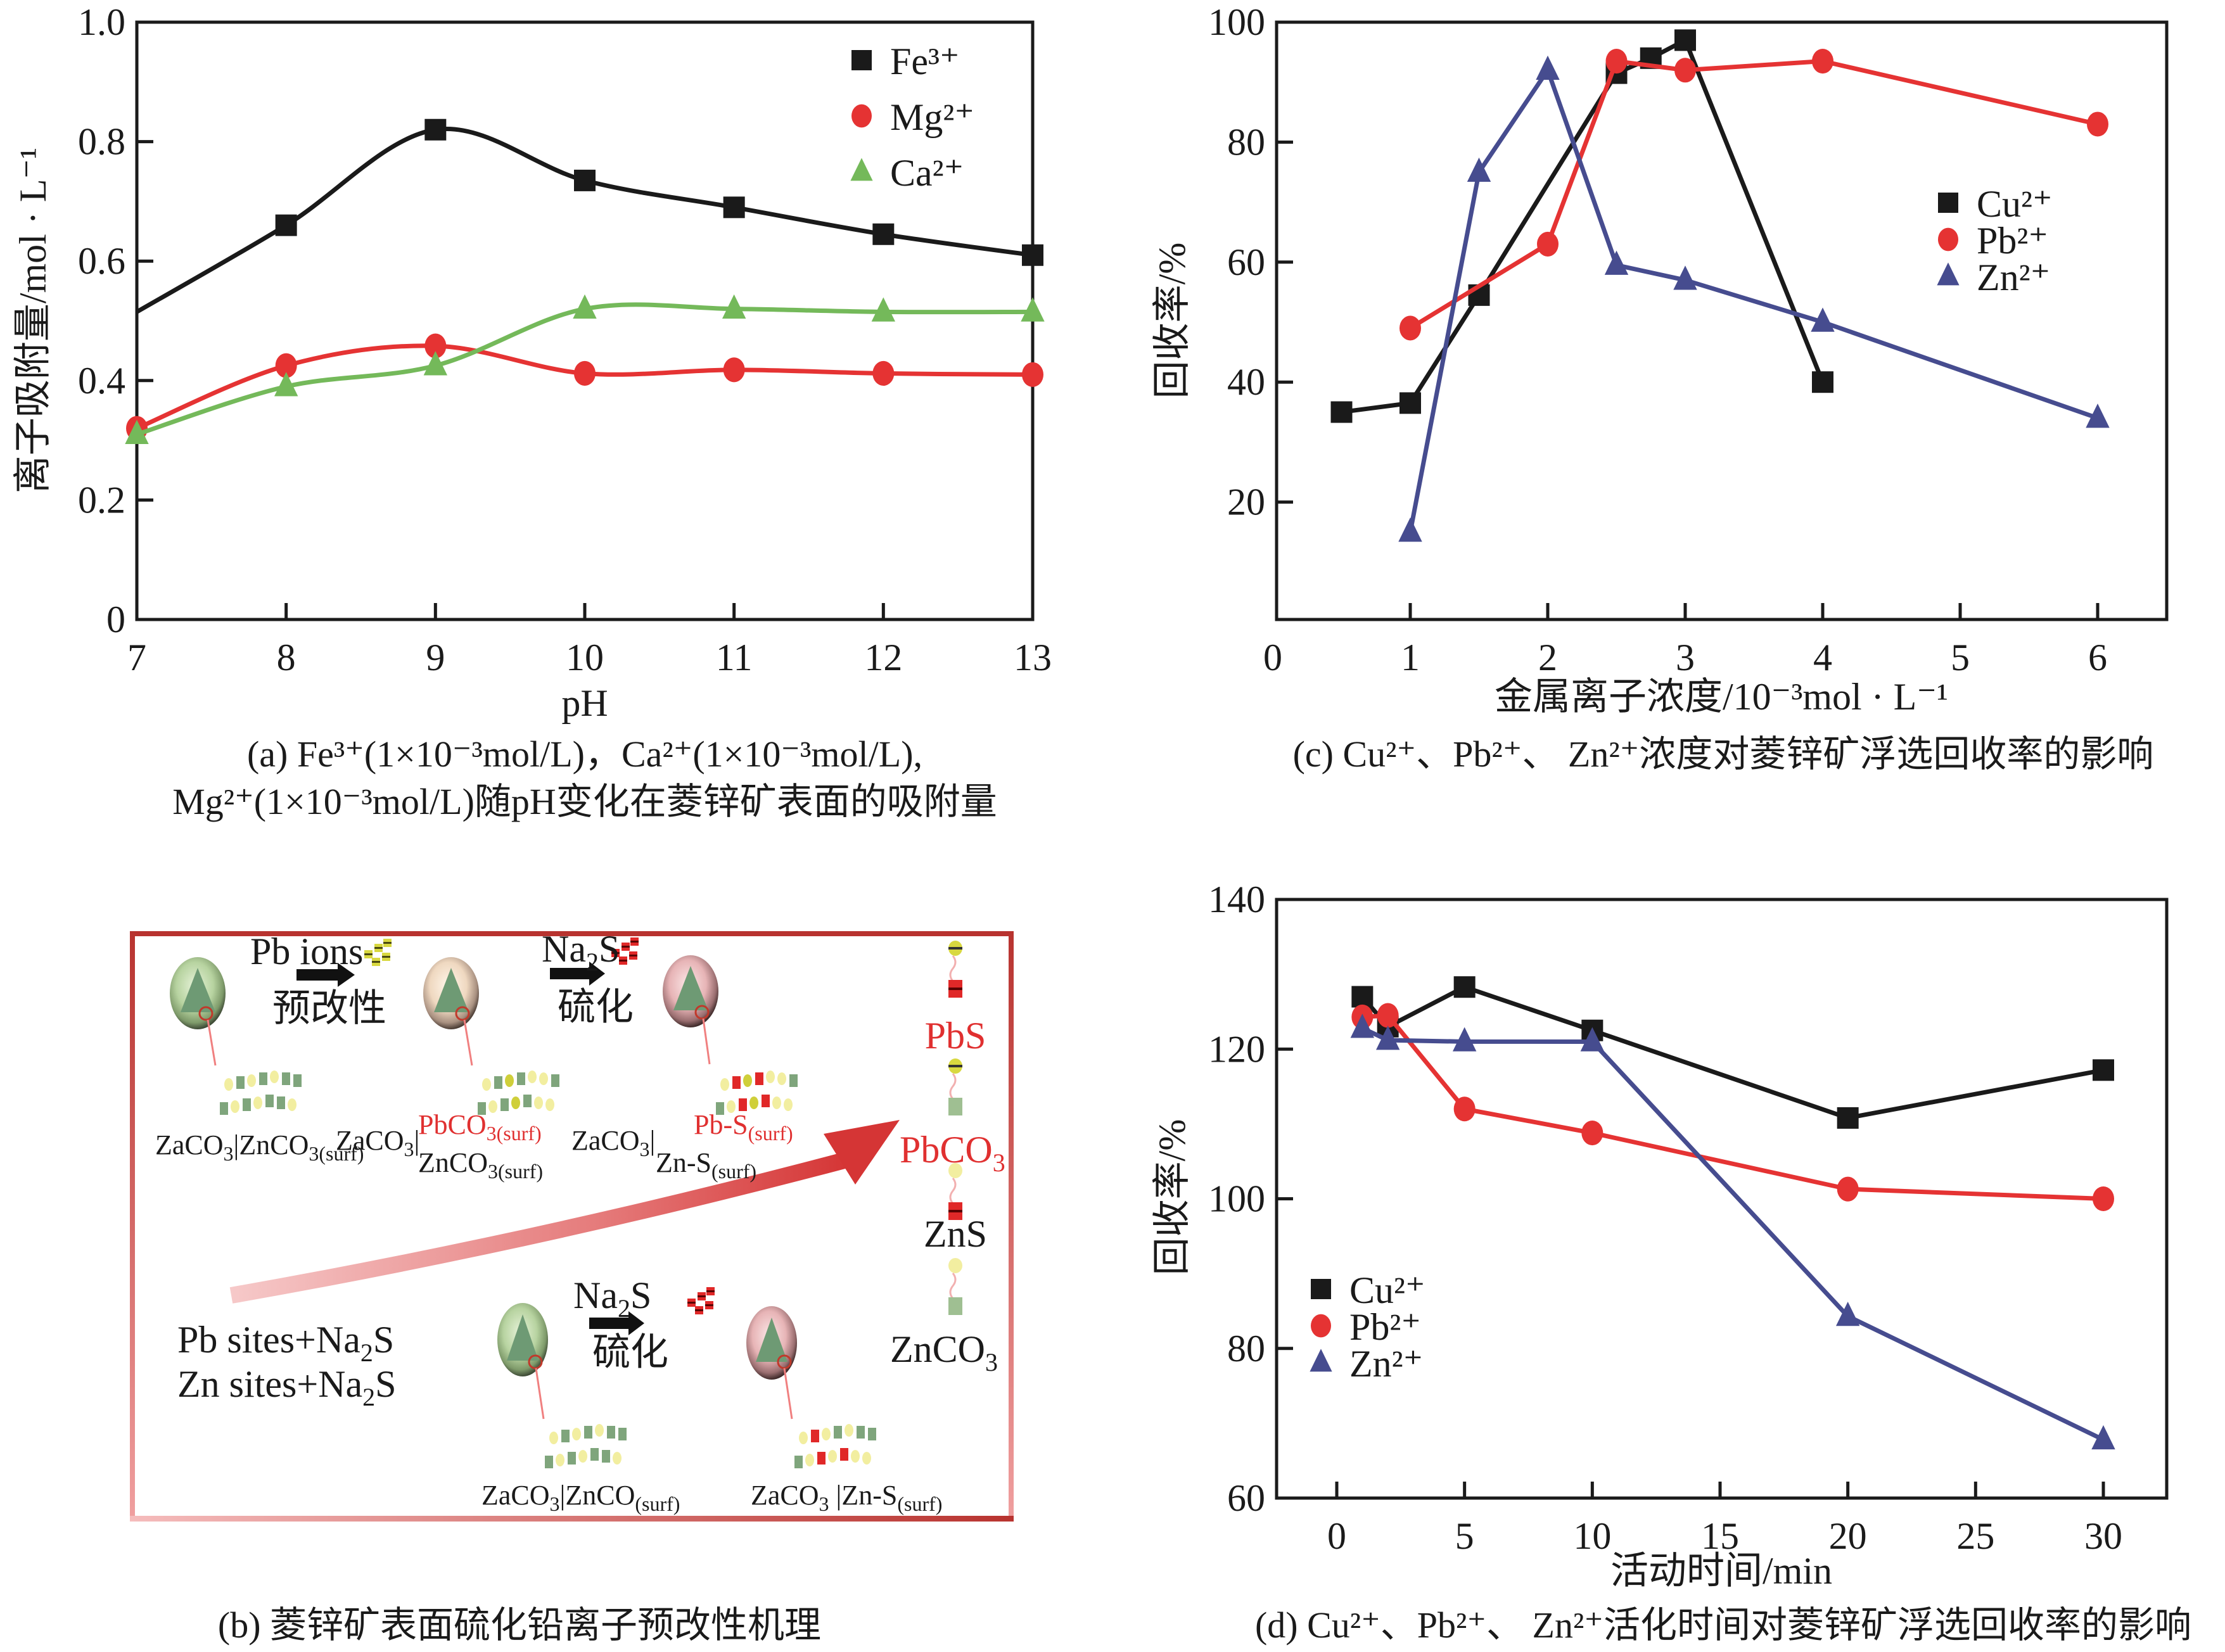  What do you see at coordinates (956, 1234) in the screenshot?
I see `right-label-zns: ZnS` at bounding box center [956, 1234].